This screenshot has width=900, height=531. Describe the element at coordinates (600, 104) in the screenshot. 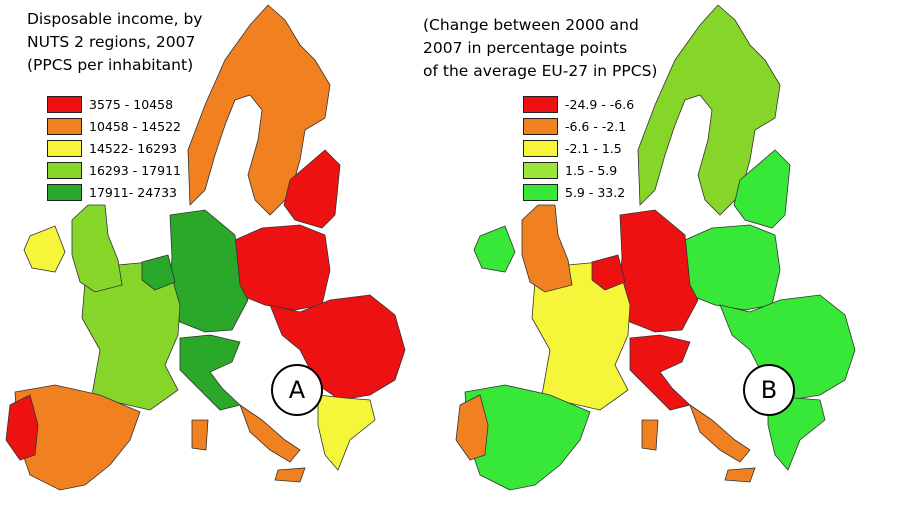

I see `legend-b-label: -24.9 - -6.6` at that location.